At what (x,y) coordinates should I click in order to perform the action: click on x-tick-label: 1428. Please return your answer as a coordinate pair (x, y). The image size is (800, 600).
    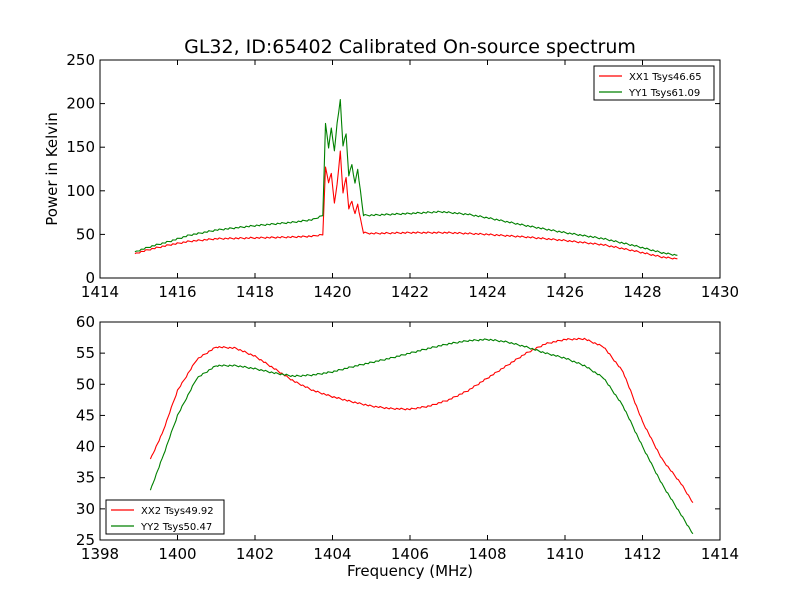
    Looking at the image, I should click on (642, 292).